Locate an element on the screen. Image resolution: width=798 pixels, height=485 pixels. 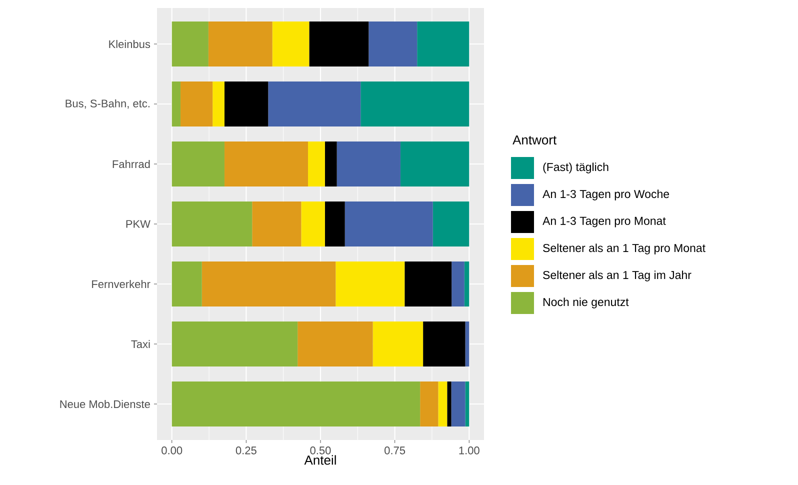
legend-title: Antwort is located at coordinates (534, 140).